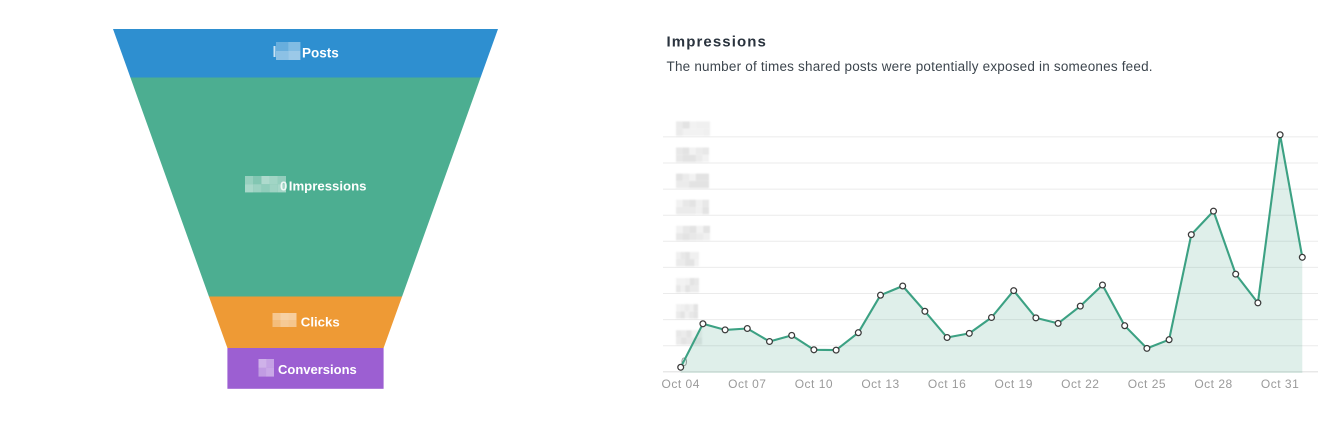 The width and height of the screenshot is (1323, 433). I want to click on svg-text: Oct 04, so click(681, 384).